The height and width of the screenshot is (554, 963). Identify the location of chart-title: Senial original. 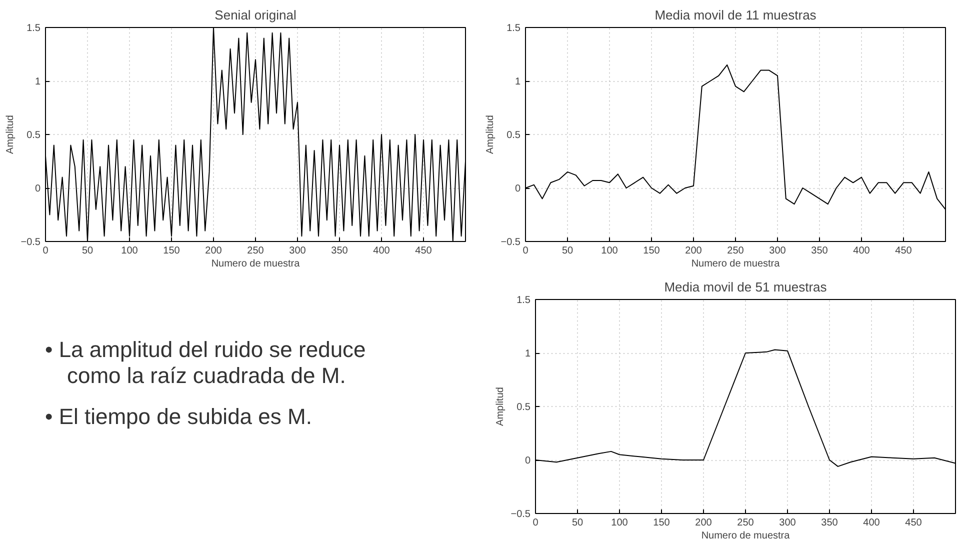
(255, 15).